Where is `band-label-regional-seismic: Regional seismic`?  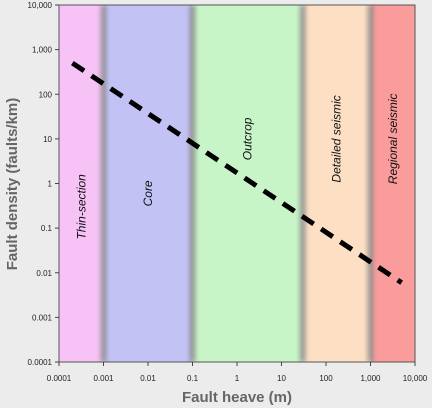 band-label-regional-seismic: Regional seismic is located at coordinates (393, 139).